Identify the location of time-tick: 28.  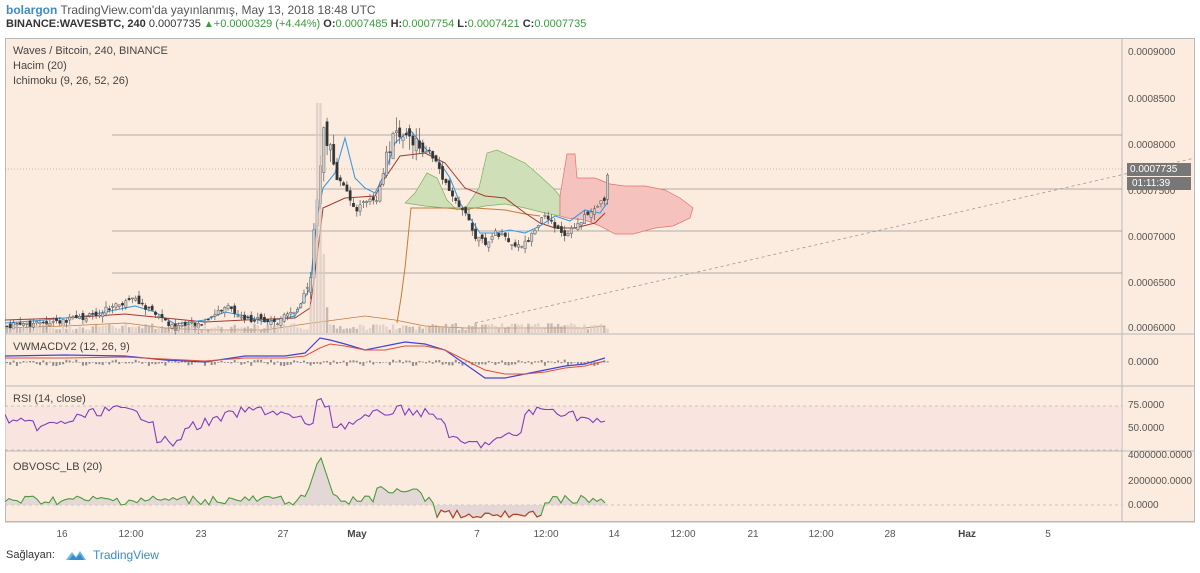
(890, 534).